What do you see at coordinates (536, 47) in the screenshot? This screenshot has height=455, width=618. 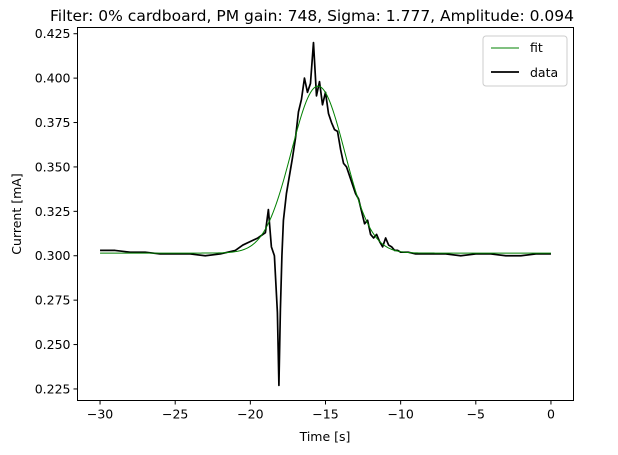 I see `legend-fit-label: fit` at bounding box center [536, 47].